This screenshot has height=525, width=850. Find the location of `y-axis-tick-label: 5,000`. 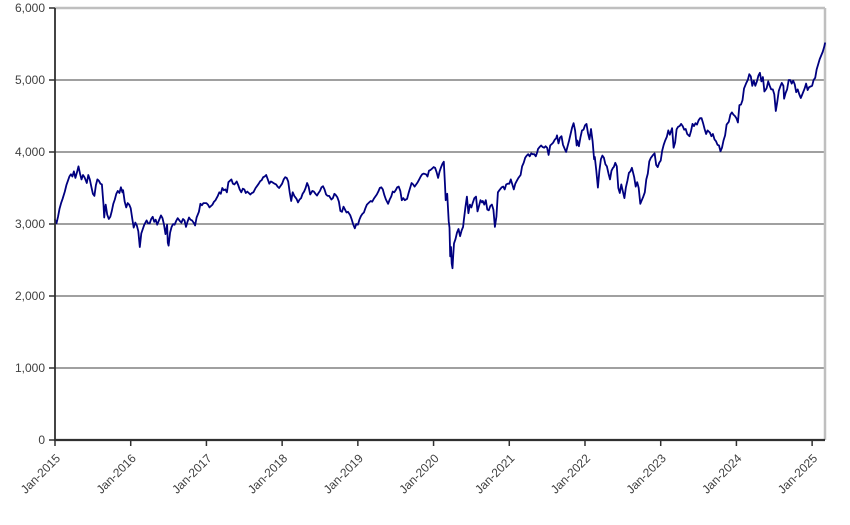

y-axis-tick-label: 5,000 is located at coordinates (30, 80).